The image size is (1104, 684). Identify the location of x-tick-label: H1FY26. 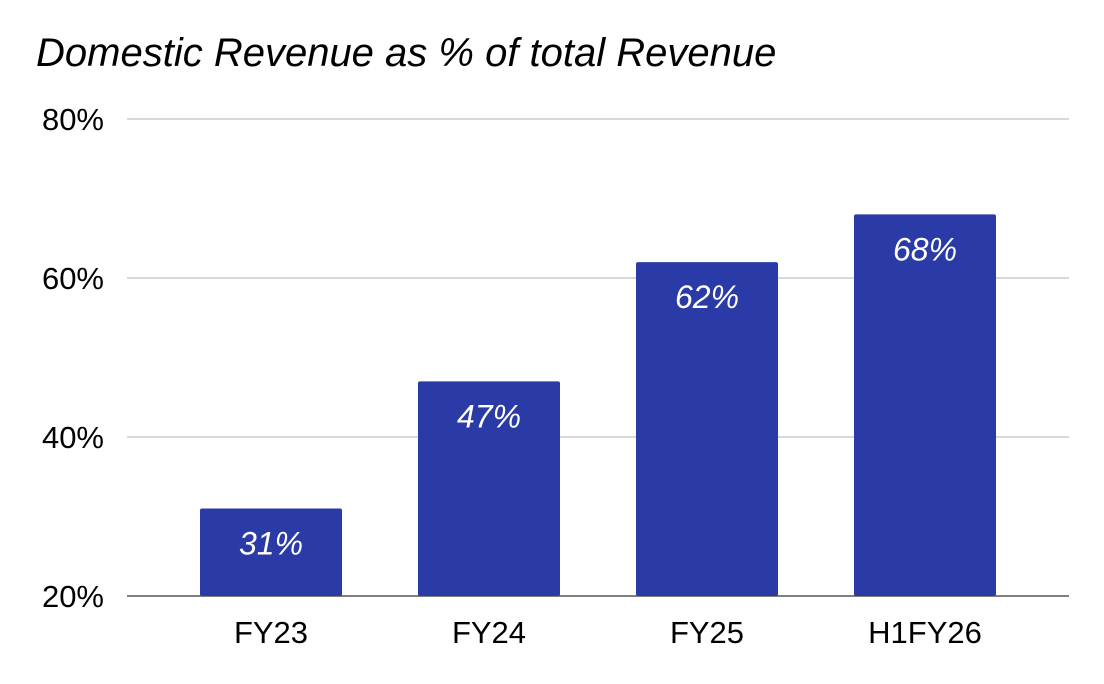
(925, 632).